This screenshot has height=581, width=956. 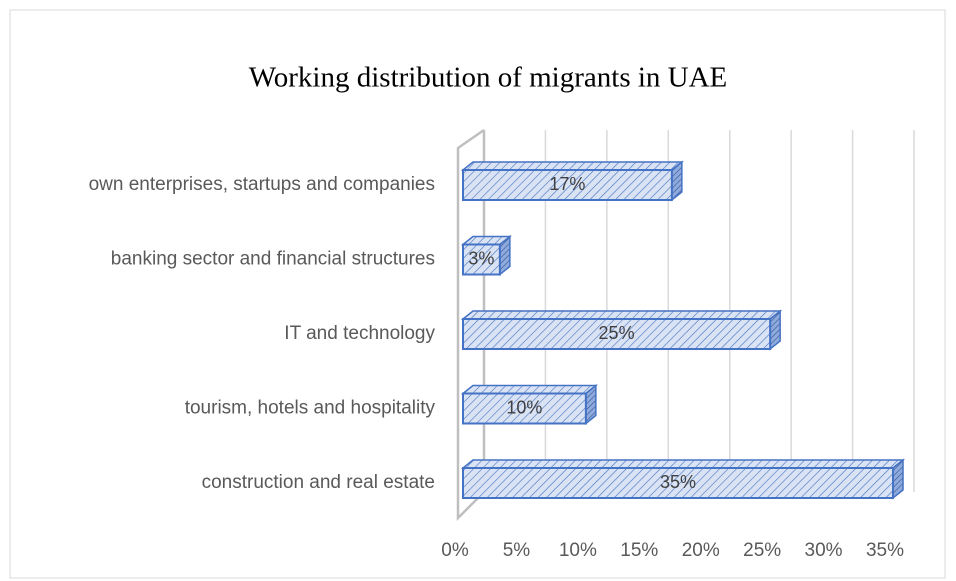 I want to click on x-tick-label: 5%, so click(x=517, y=550).